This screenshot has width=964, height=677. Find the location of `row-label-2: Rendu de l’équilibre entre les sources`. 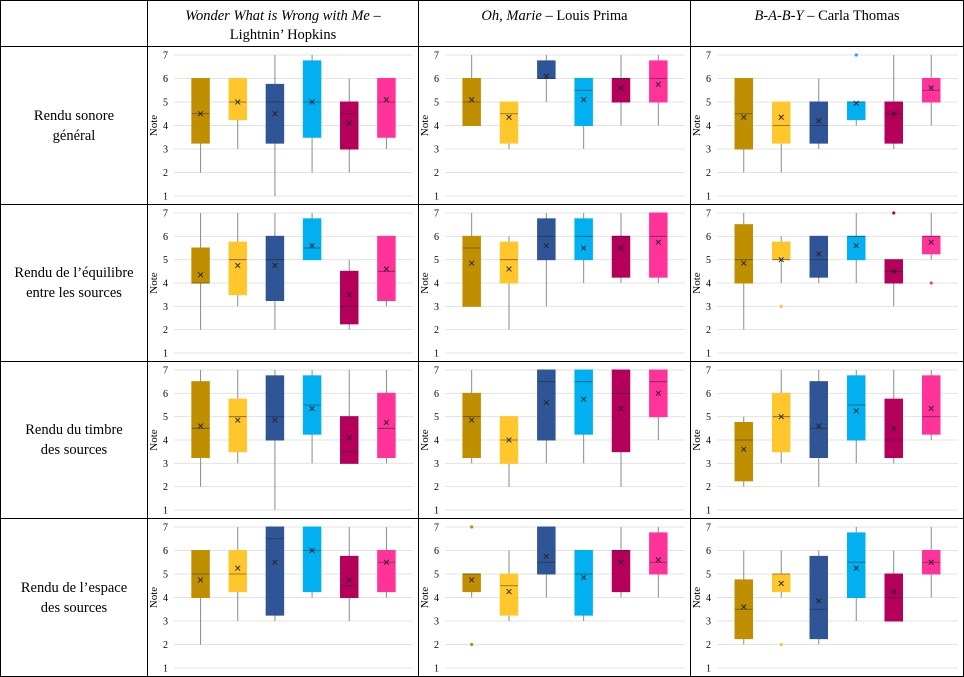

row-label-2: Rendu de l’équilibre entre les sources is located at coordinates (74, 283).